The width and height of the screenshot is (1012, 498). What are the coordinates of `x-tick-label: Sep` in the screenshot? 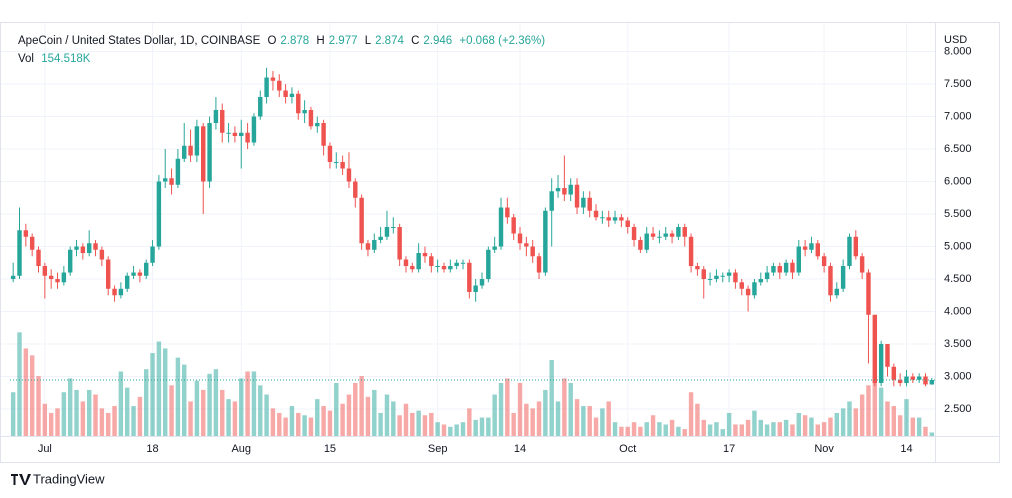 It's located at (438, 449).